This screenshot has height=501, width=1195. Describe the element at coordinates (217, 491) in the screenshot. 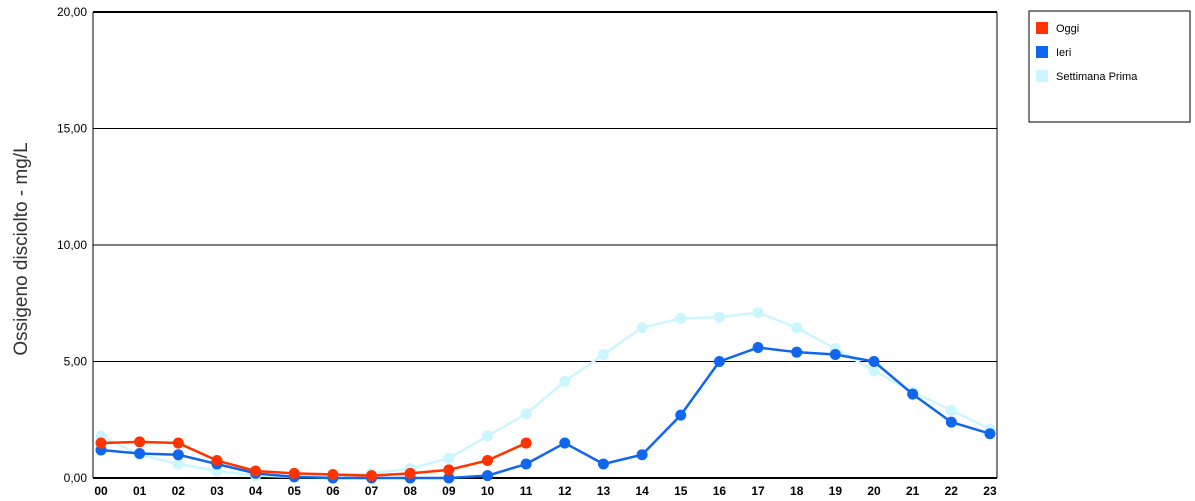

I see `x-tick-label: 03` at that location.